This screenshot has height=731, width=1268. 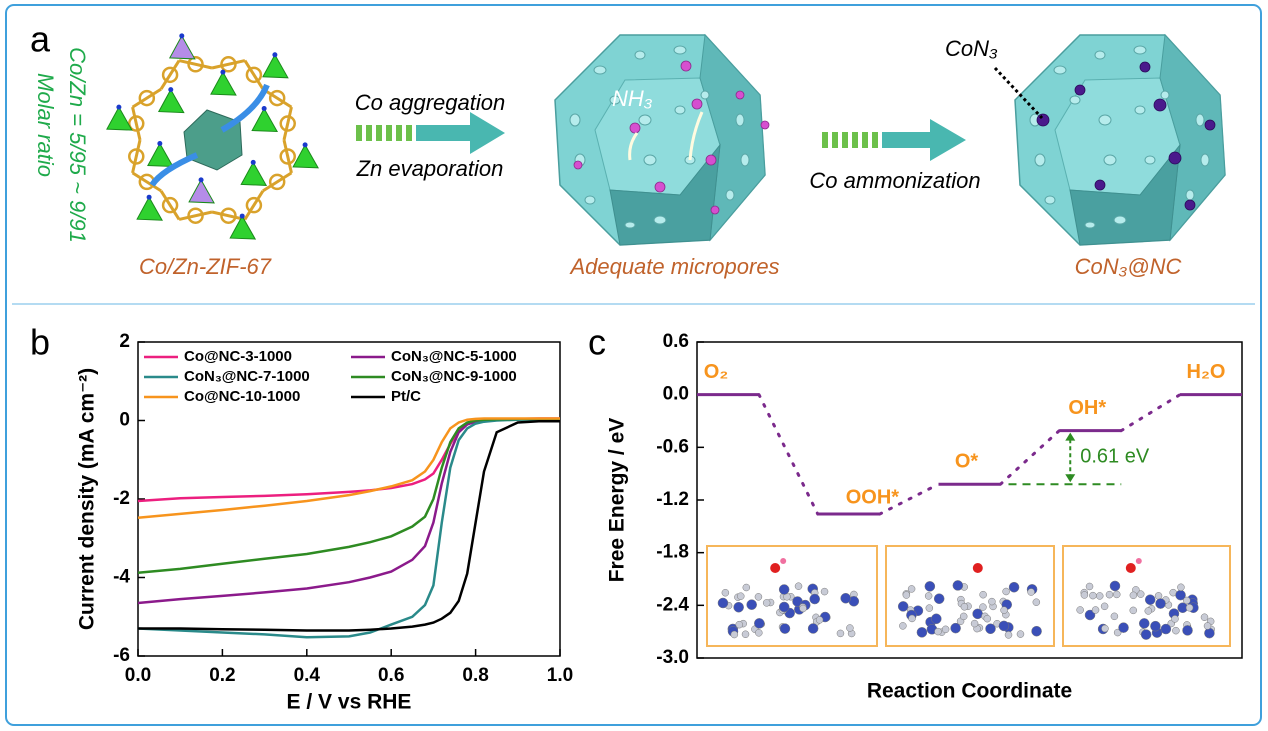 What do you see at coordinates (894, 180) in the screenshot?
I see `step-label: Co ammonization` at bounding box center [894, 180].